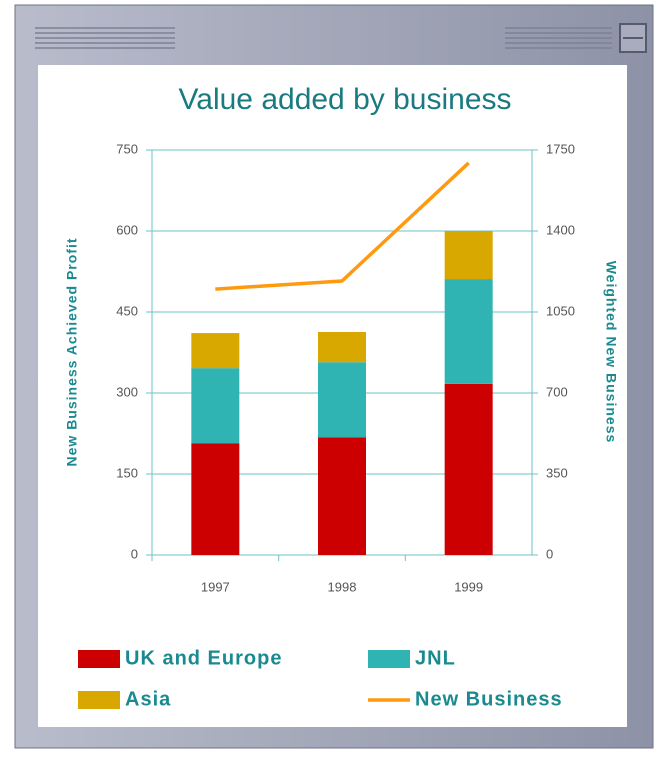 This screenshot has width=672, height=758. I want to click on legend-label: Asia, so click(148, 699).